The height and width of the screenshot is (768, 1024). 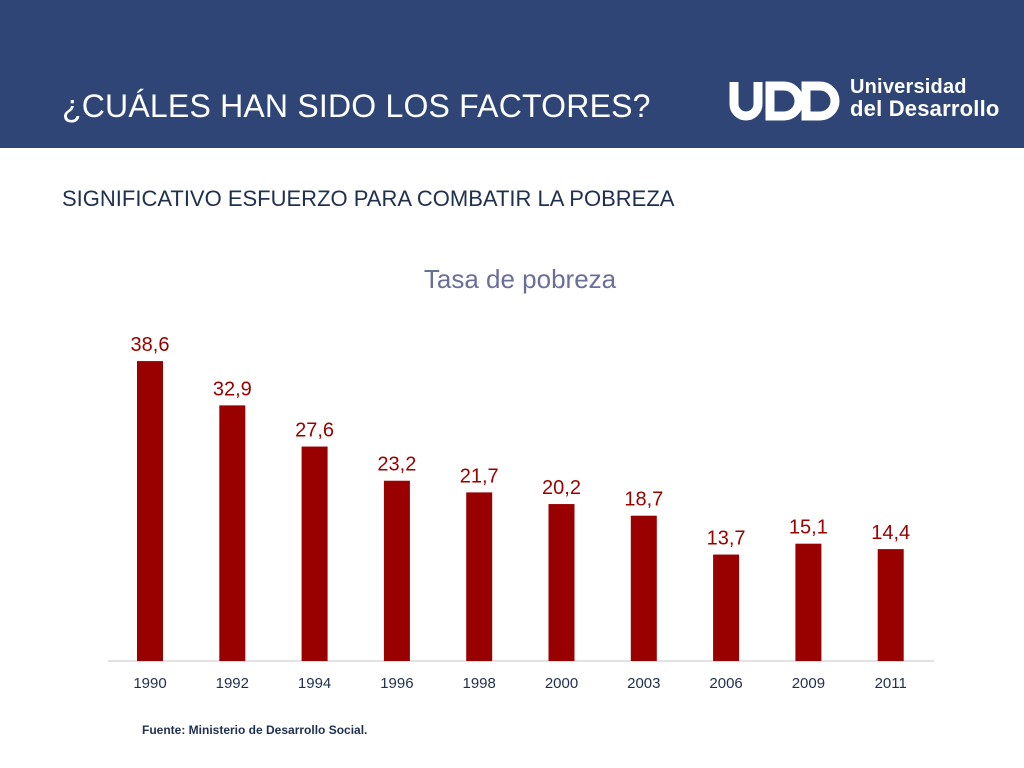 What do you see at coordinates (520, 279) in the screenshot?
I see `chart-title: Tasa de pobreza` at bounding box center [520, 279].